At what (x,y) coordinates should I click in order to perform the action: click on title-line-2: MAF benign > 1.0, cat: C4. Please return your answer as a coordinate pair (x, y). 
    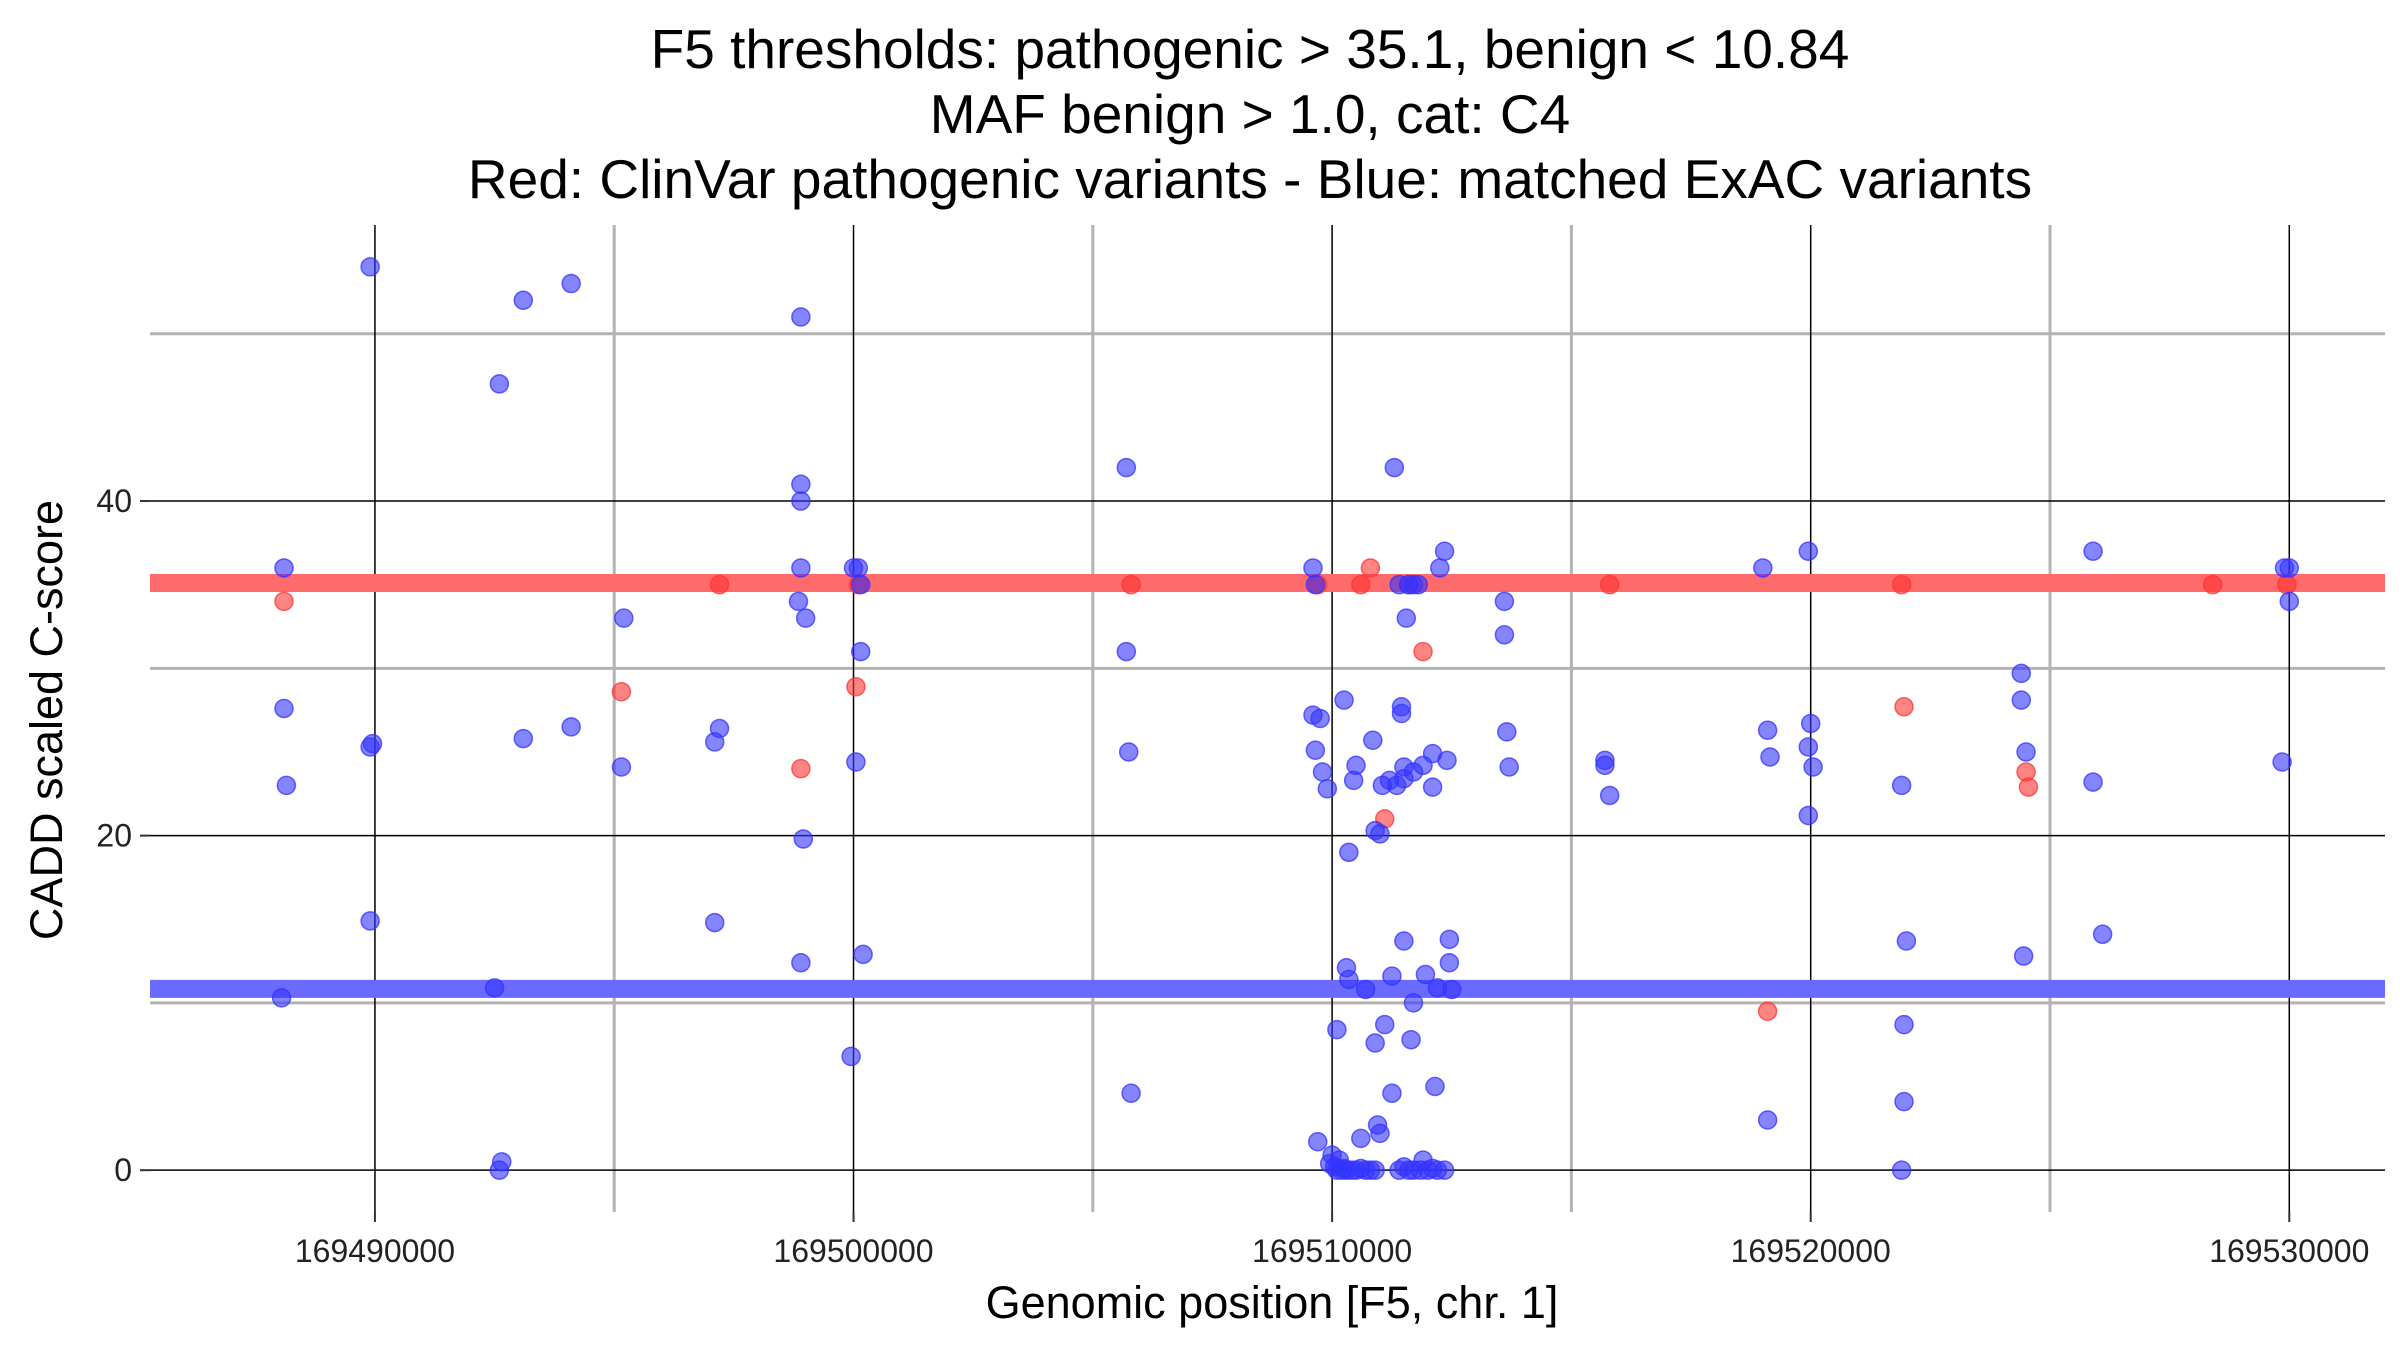
    Looking at the image, I should click on (1250, 114).